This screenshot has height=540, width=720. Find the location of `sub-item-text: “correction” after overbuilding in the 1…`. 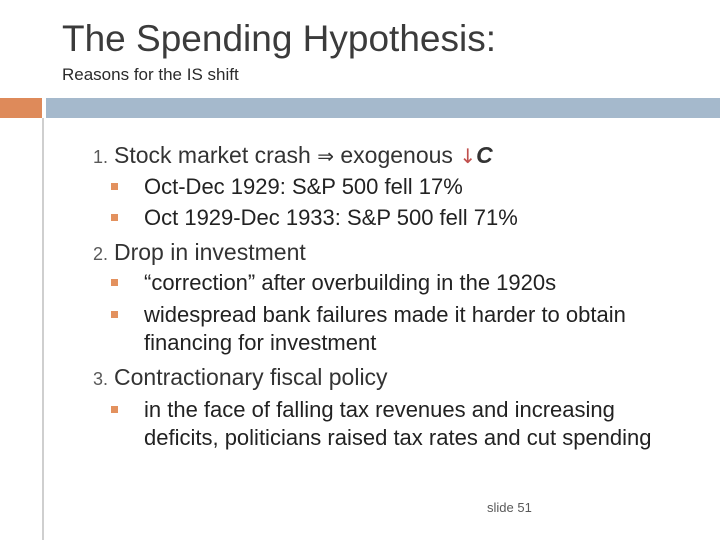

sub-item-text: “correction” after overbuilding in the 1… is located at coordinates (350, 282).